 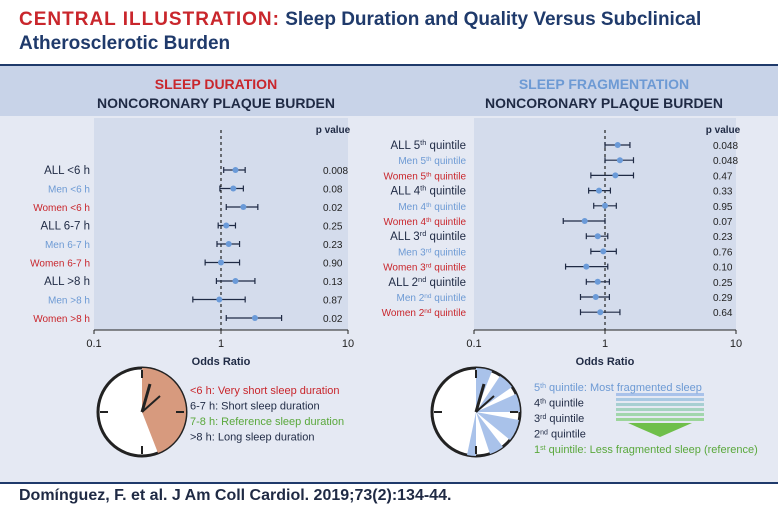 I want to click on p-value: 0.10, so click(x=723, y=268).